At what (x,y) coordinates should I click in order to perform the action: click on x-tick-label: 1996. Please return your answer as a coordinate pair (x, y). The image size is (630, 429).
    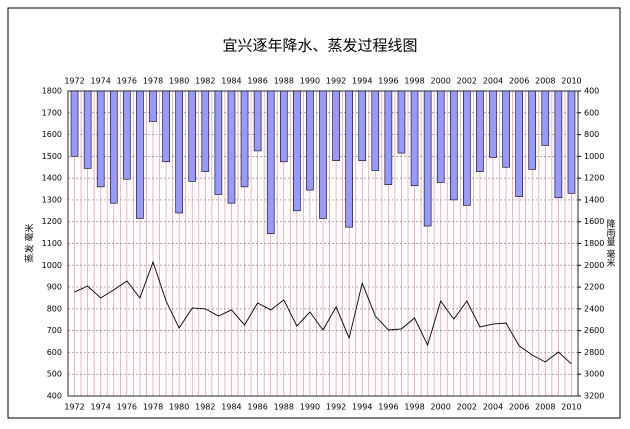
    Looking at the image, I should click on (388, 407).